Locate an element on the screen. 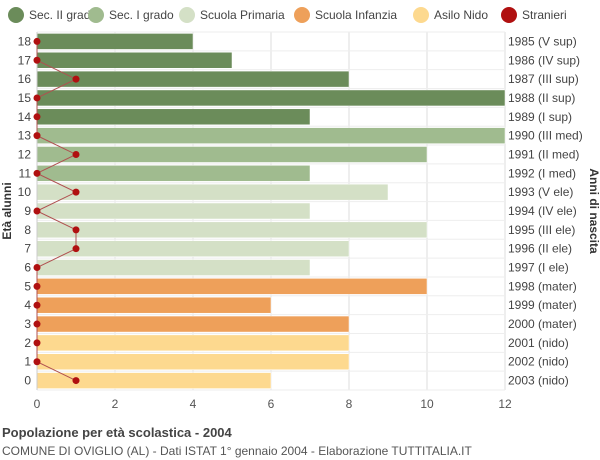  legend-label: Scuola Primaria is located at coordinates (242, 15).